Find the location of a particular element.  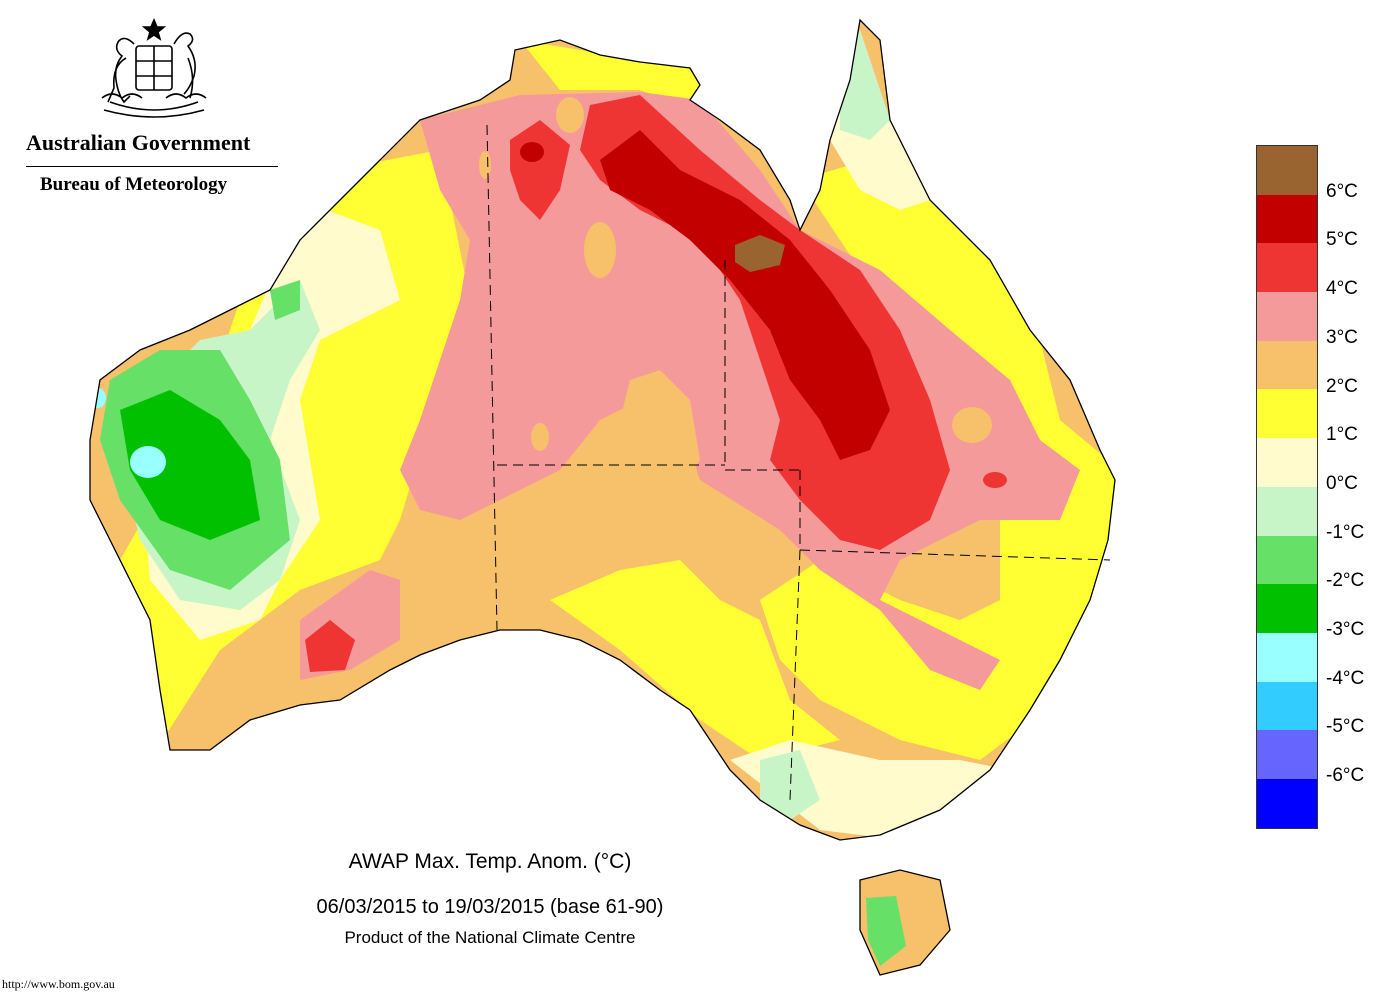

map-dates: 06/03/2015 to 19/03/2015 (base 61-90) is located at coordinates (490, 907).